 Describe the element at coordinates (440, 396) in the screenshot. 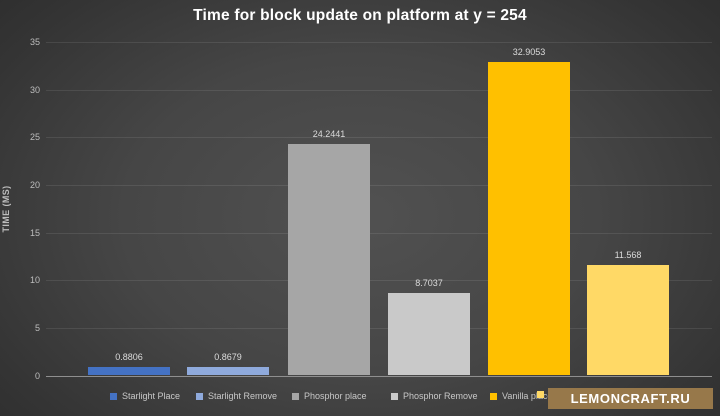

I see `legend-label: Phosphor Remove` at that location.